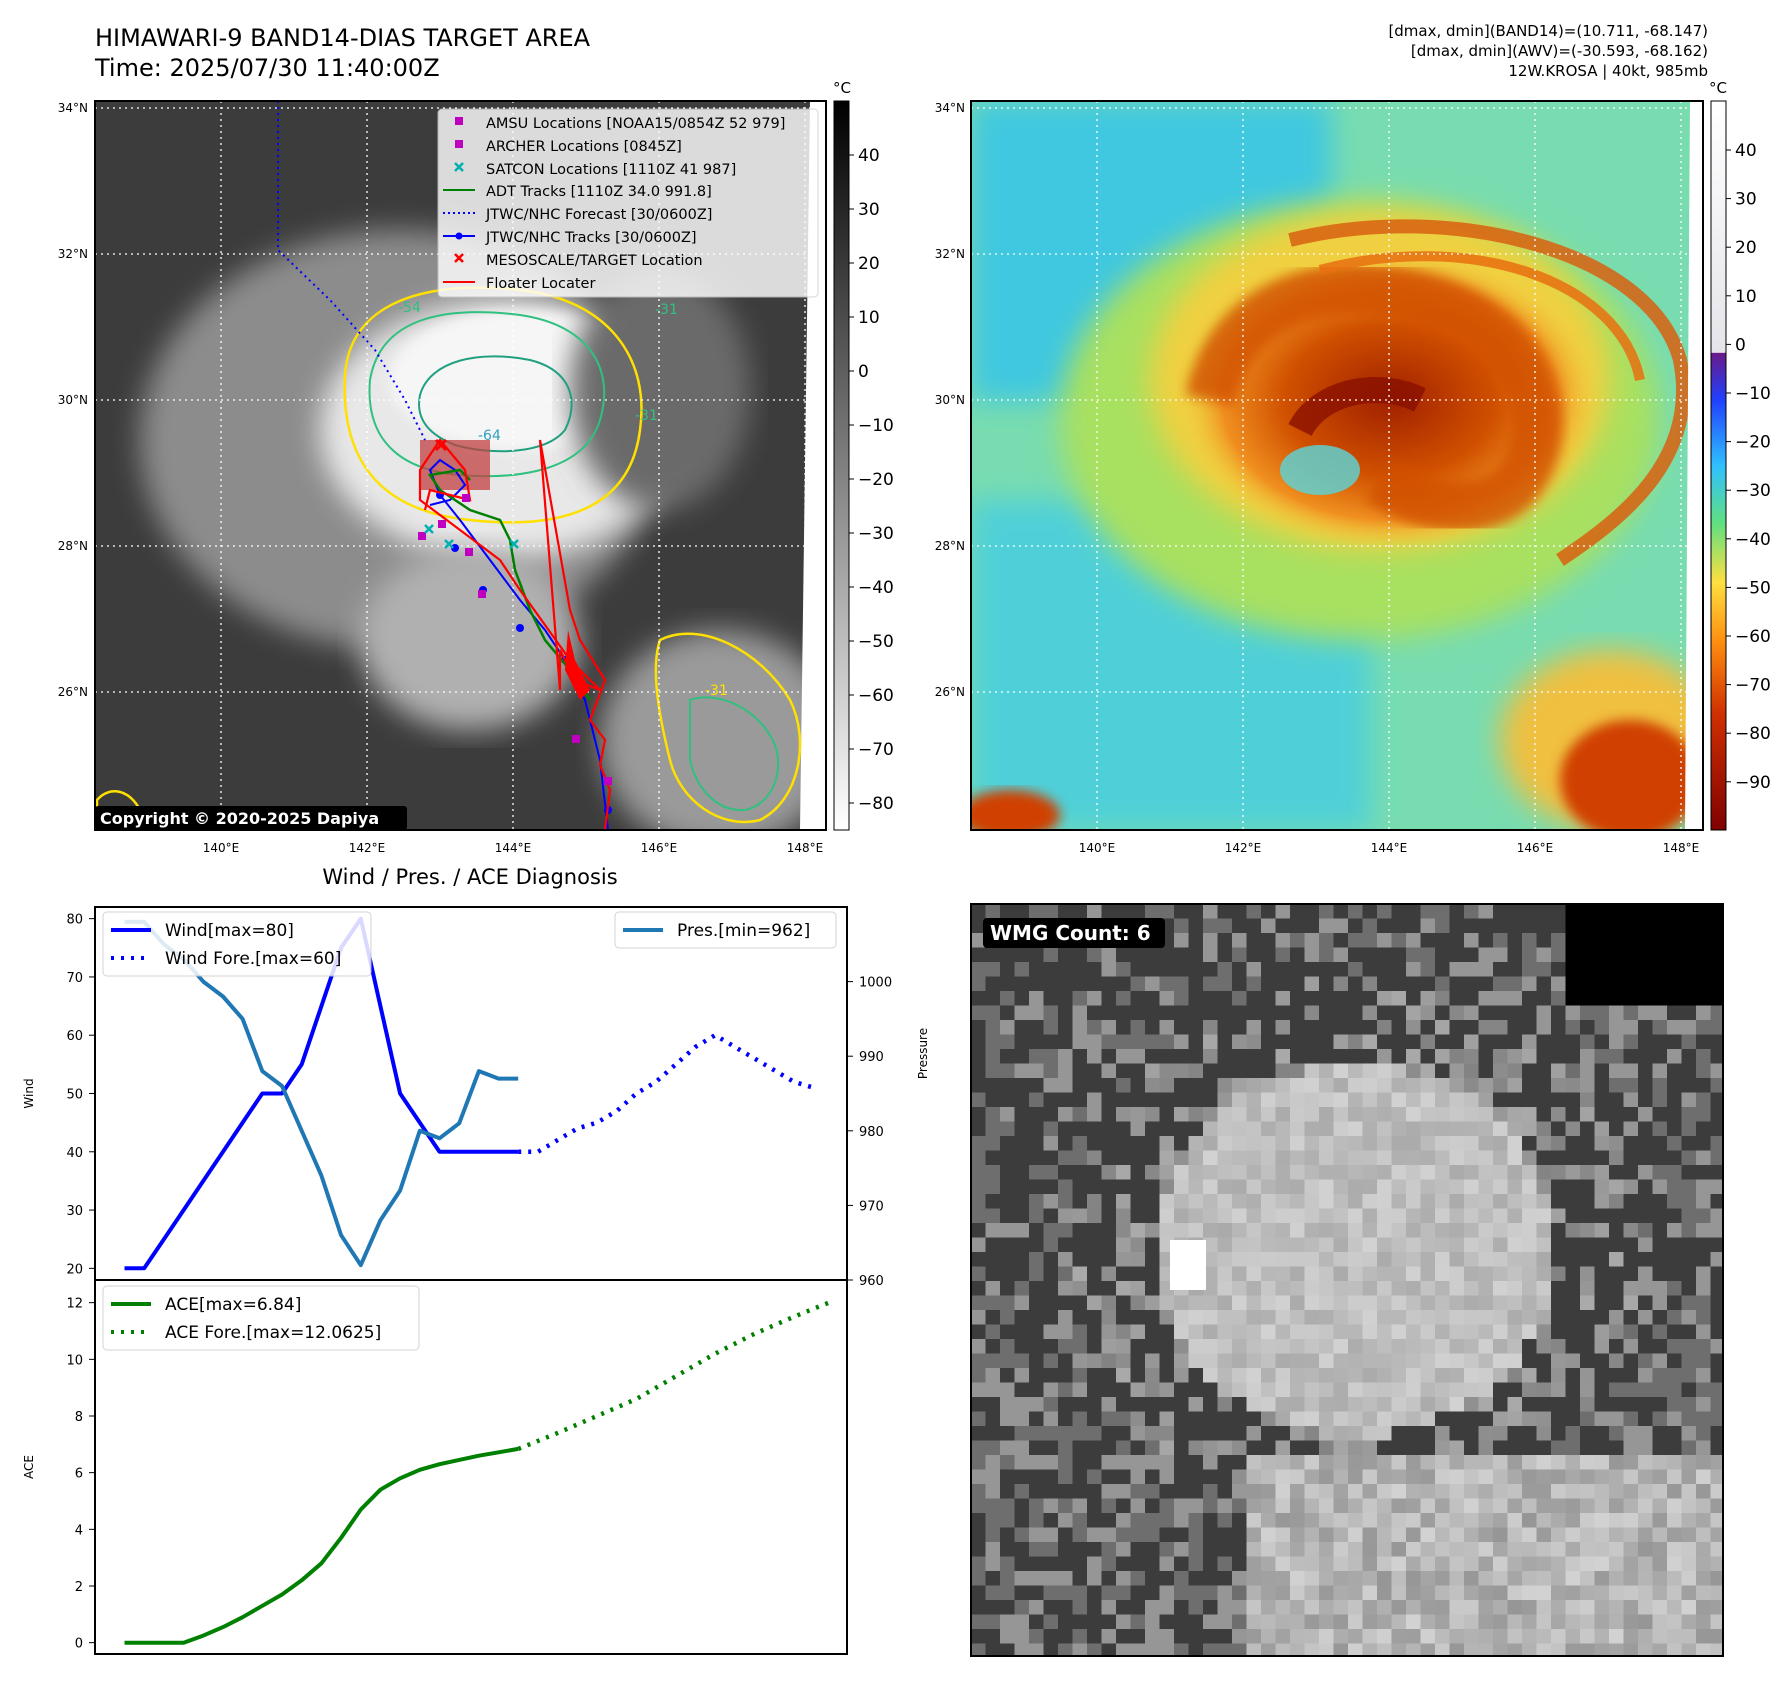 This screenshot has width=1788, height=1690. Describe the element at coordinates (74, 1153) in the screenshot. I see `y-tick-label: 40` at that location.